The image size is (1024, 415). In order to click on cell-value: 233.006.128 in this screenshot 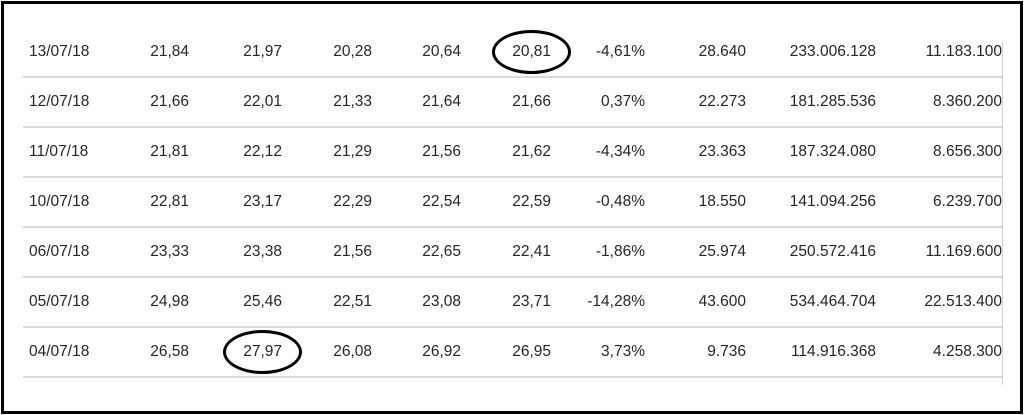, I will do `click(832, 51)`.